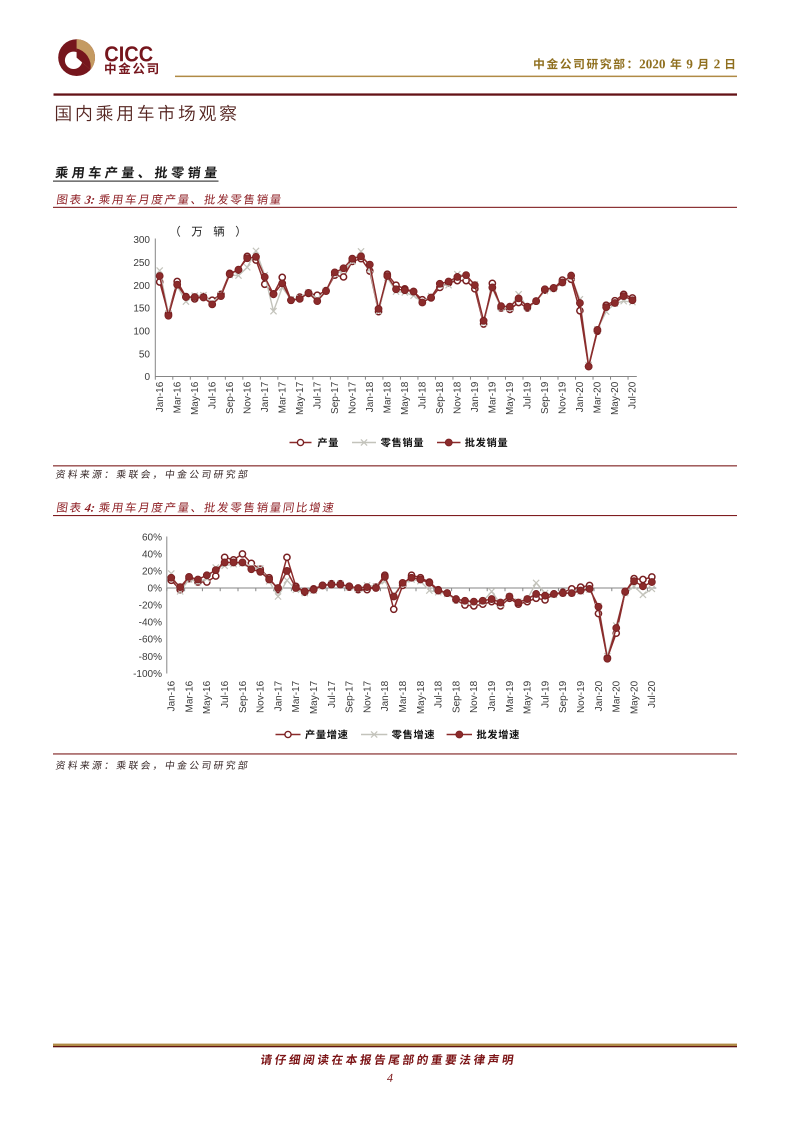  Describe the element at coordinates (145, 354) in the screenshot. I see `svg-text: 50` at that location.